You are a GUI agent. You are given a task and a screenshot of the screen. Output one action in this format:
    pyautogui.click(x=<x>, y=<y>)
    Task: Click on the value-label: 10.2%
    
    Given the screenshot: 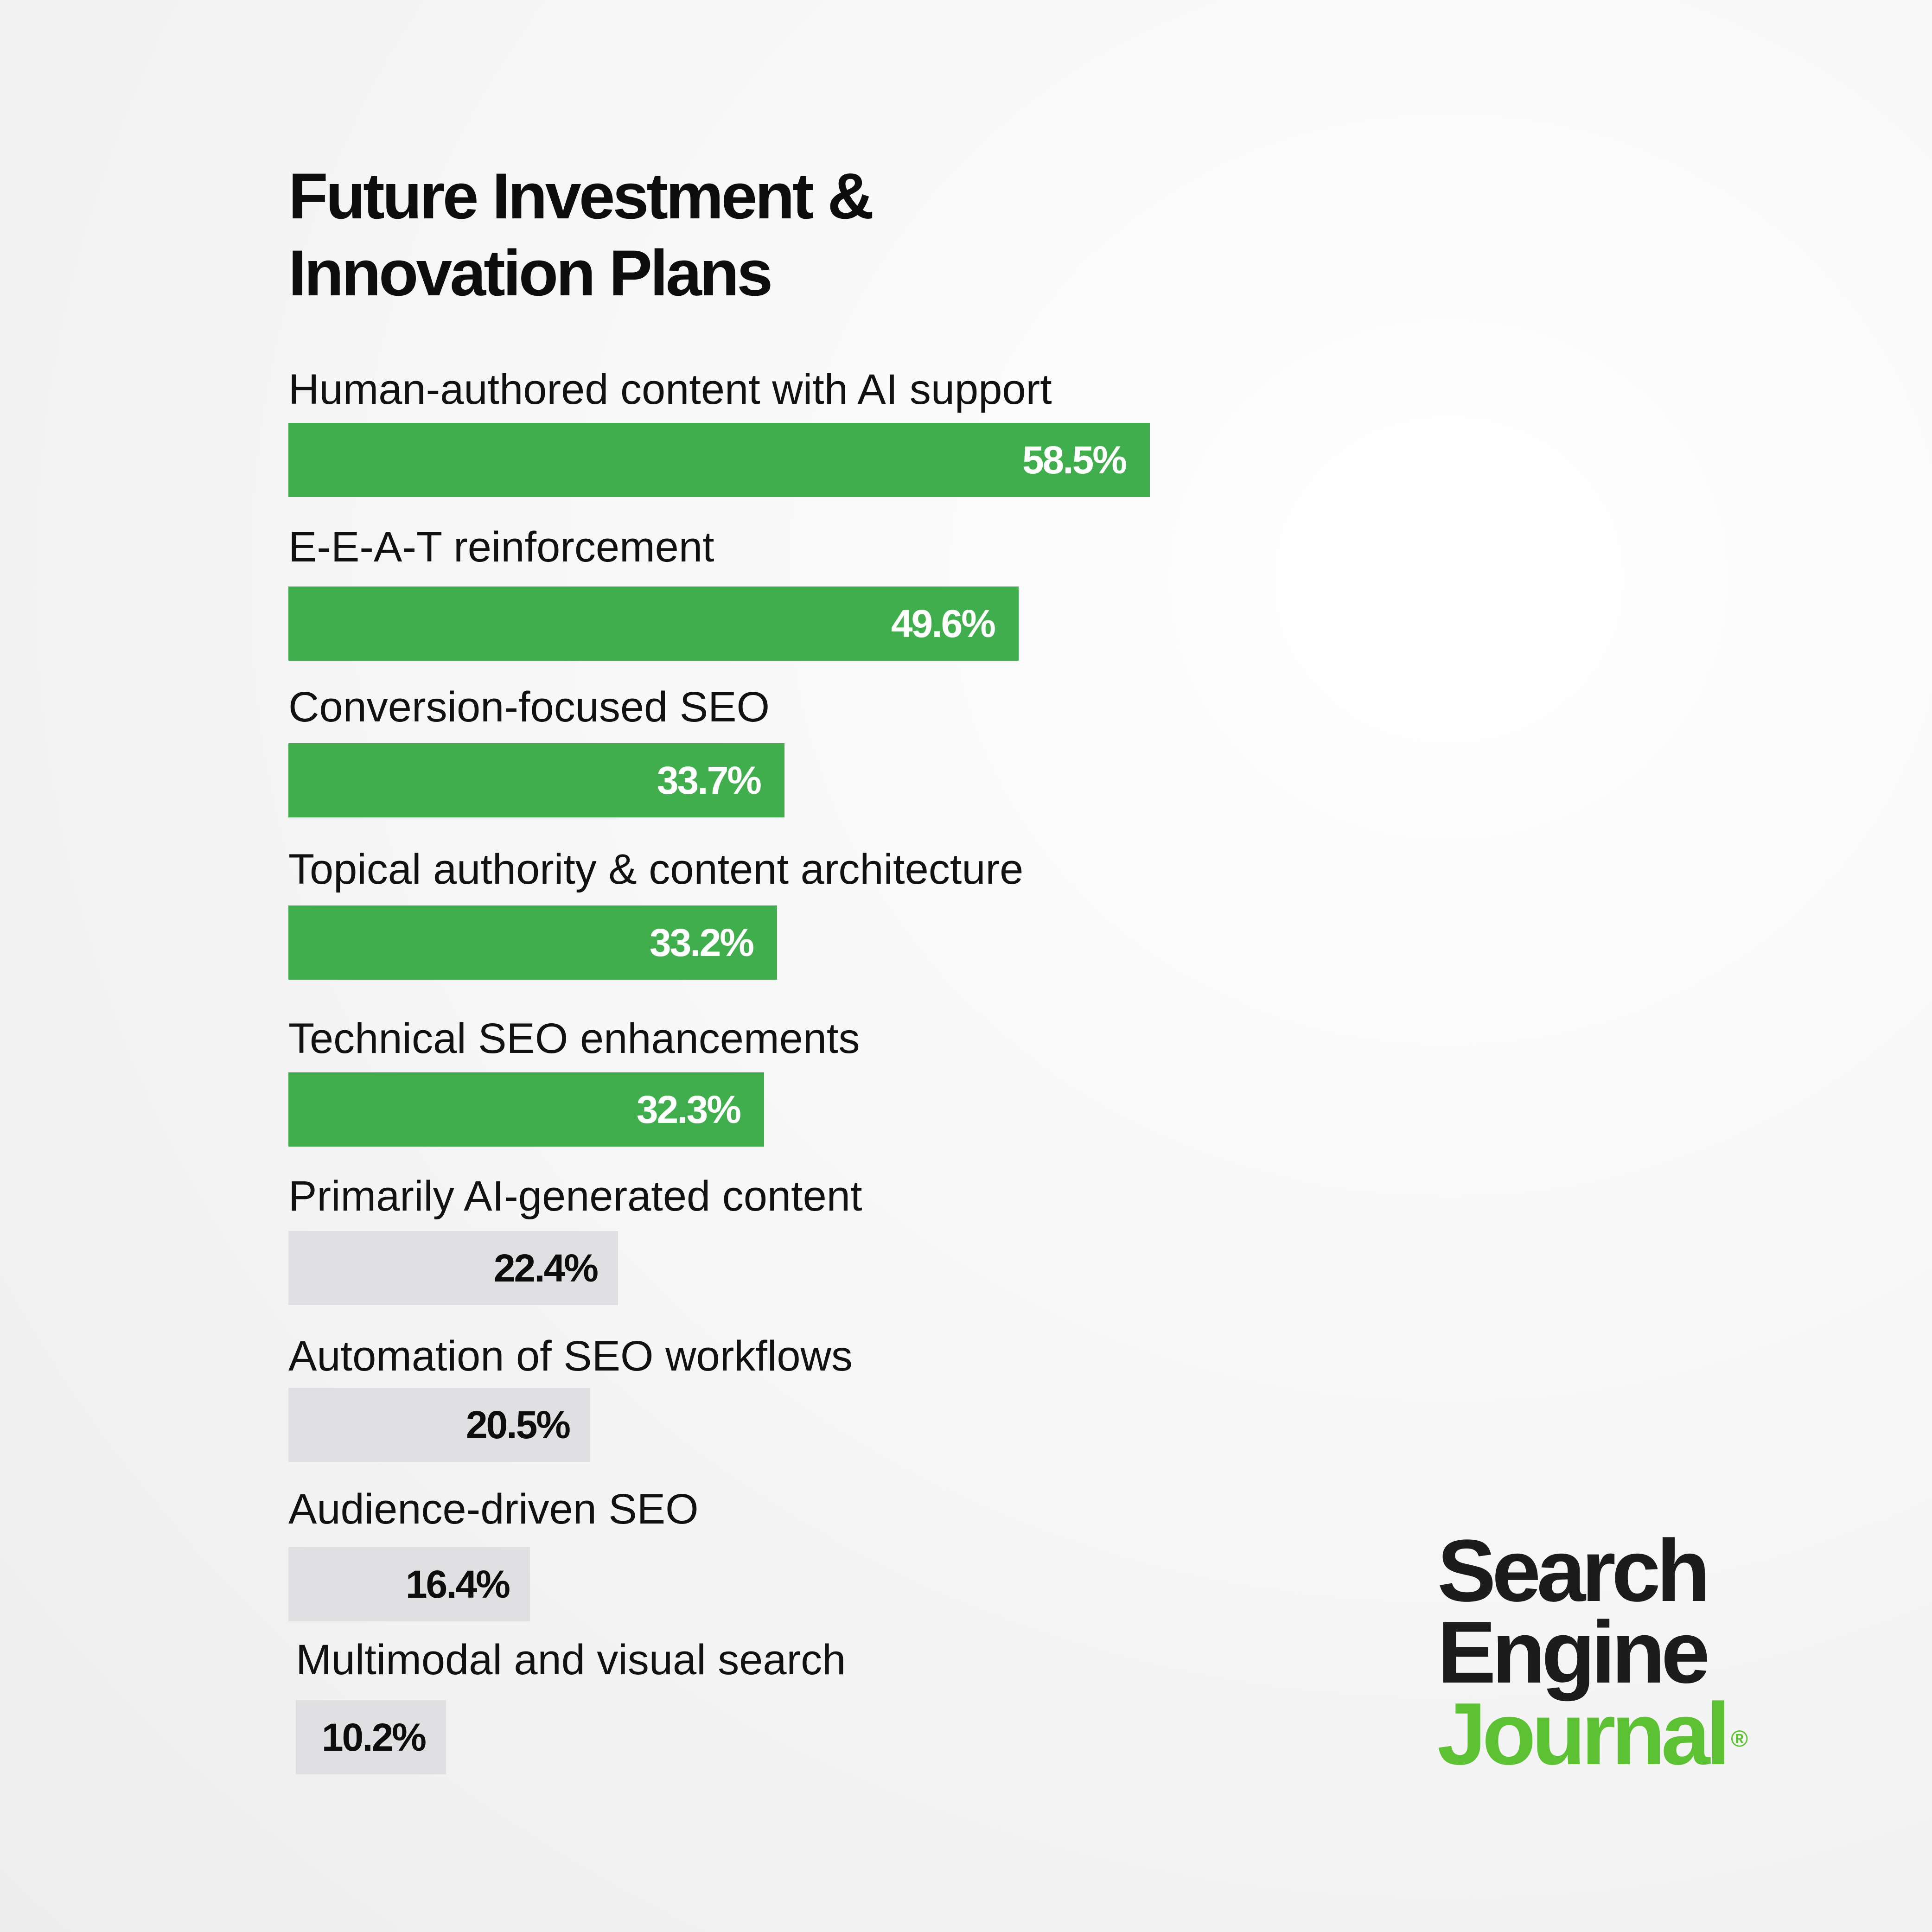 What is the action you would take?
    pyautogui.click(x=374, y=1737)
    